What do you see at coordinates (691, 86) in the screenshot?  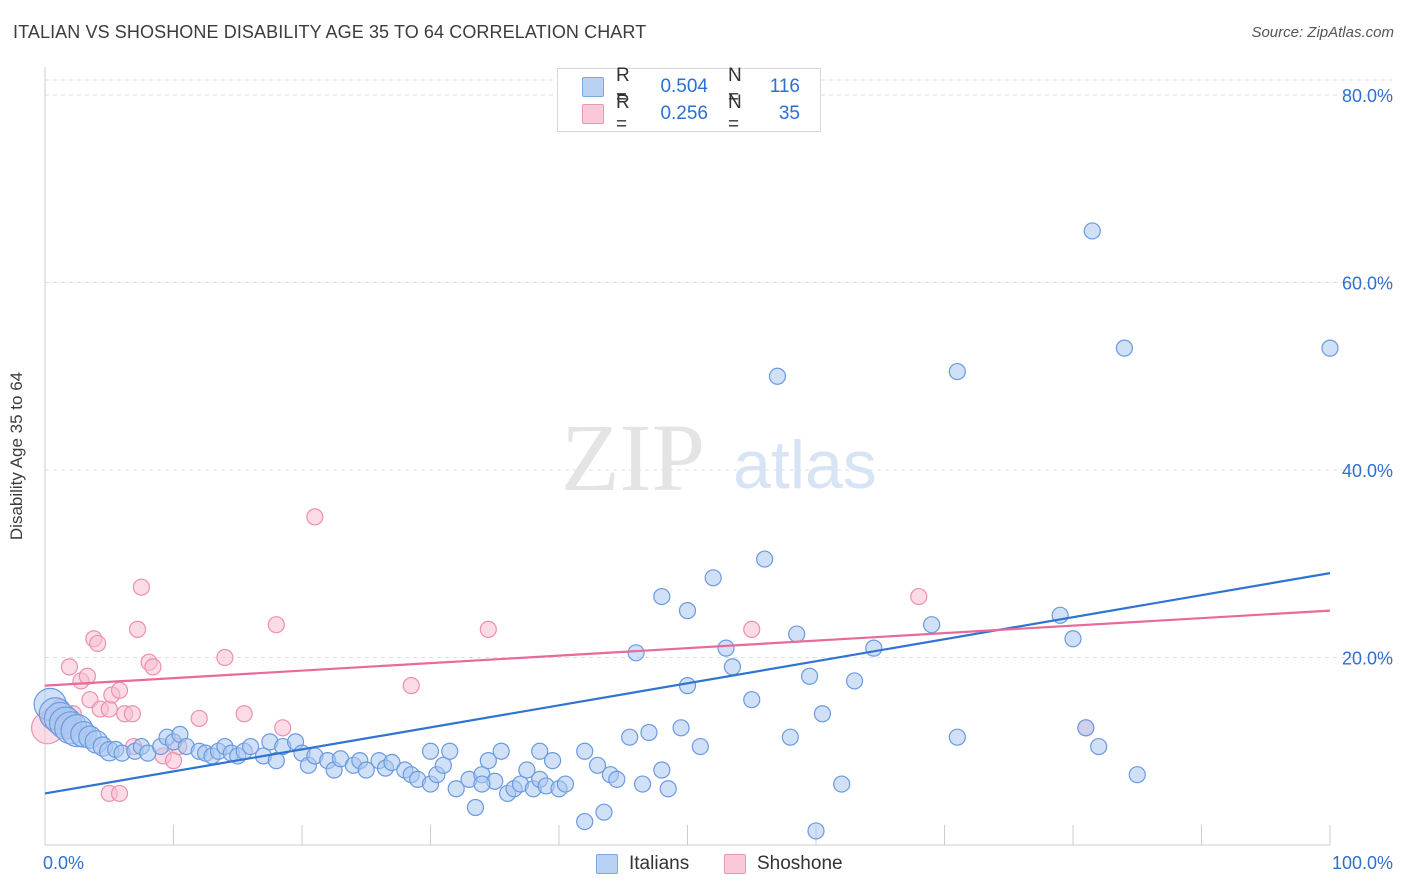 I see `legend-row-italians: R = 0.504 N = 116` at bounding box center [691, 86].